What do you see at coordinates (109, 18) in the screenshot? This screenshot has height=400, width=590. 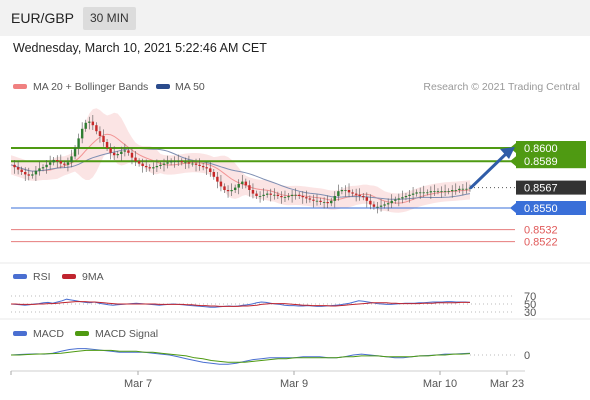 I see `interval-button: 30 MIN` at bounding box center [109, 18].